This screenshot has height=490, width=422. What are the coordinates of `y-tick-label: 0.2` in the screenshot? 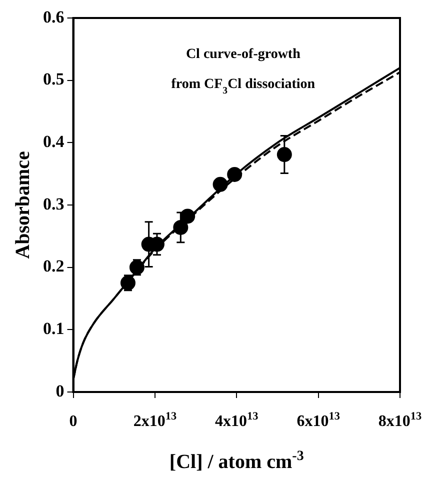 It's located at (53, 266).